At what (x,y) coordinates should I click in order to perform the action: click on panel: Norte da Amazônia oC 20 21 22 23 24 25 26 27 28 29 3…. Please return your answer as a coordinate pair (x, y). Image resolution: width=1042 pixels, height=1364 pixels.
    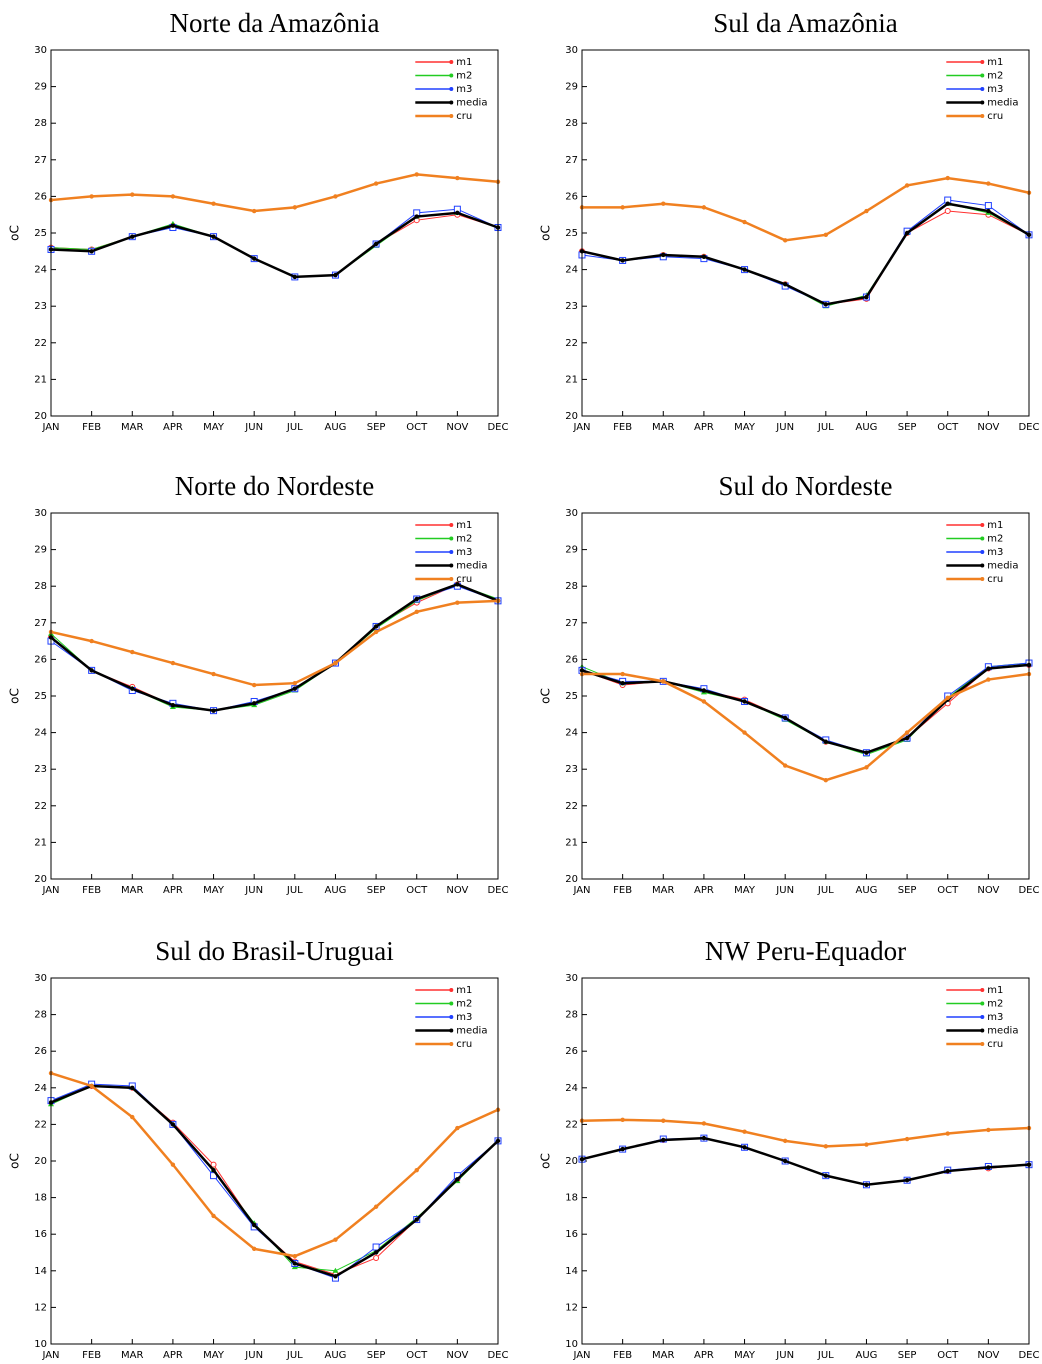
    Looking at the image, I should click on (258, 220).